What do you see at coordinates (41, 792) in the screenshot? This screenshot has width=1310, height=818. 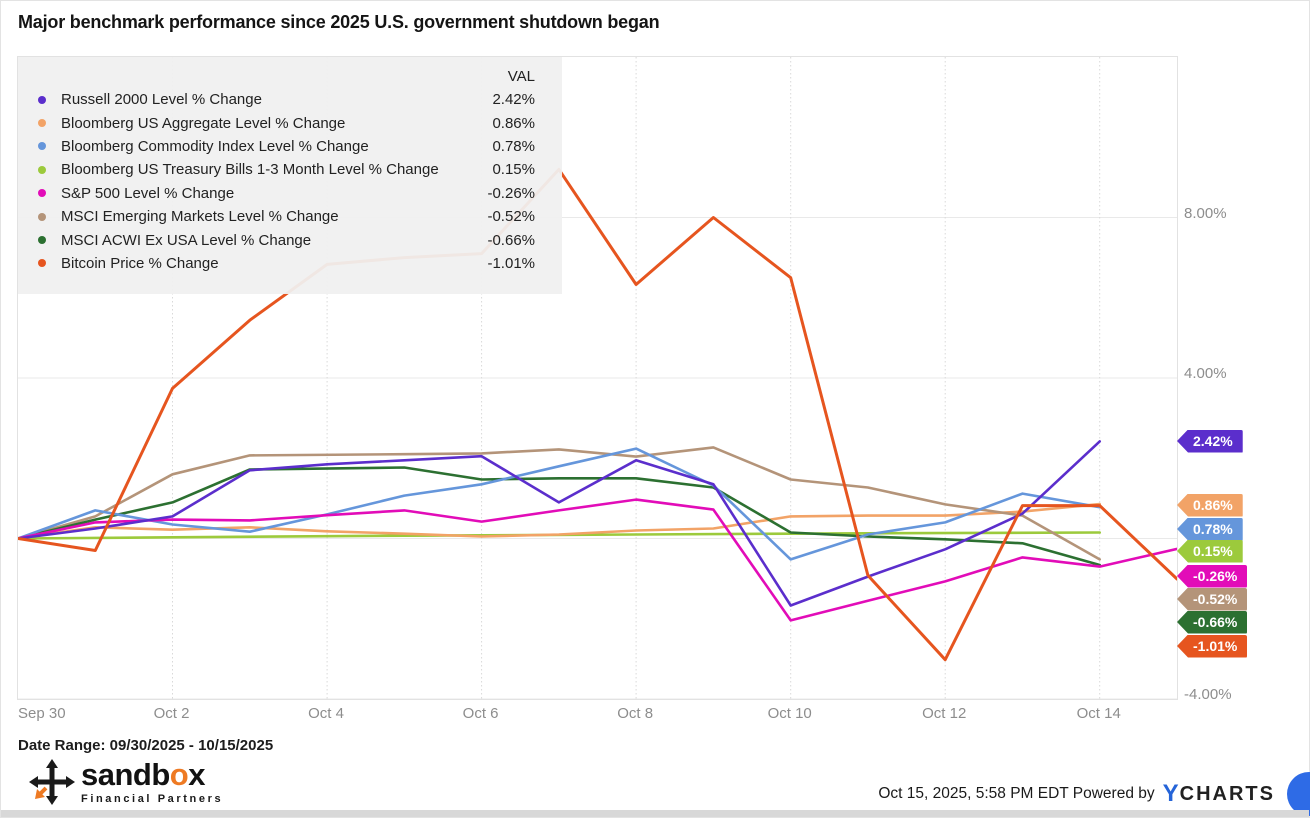 I see `orange-arrow-accent` at bounding box center [41, 792].